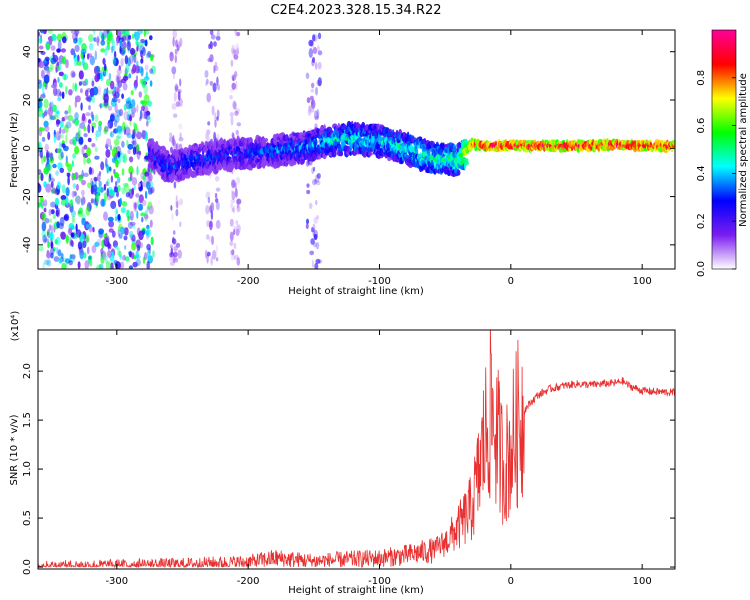  Describe the element at coordinates (27, 100) in the screenshot. I see `y-tick-label: 20` at that location.